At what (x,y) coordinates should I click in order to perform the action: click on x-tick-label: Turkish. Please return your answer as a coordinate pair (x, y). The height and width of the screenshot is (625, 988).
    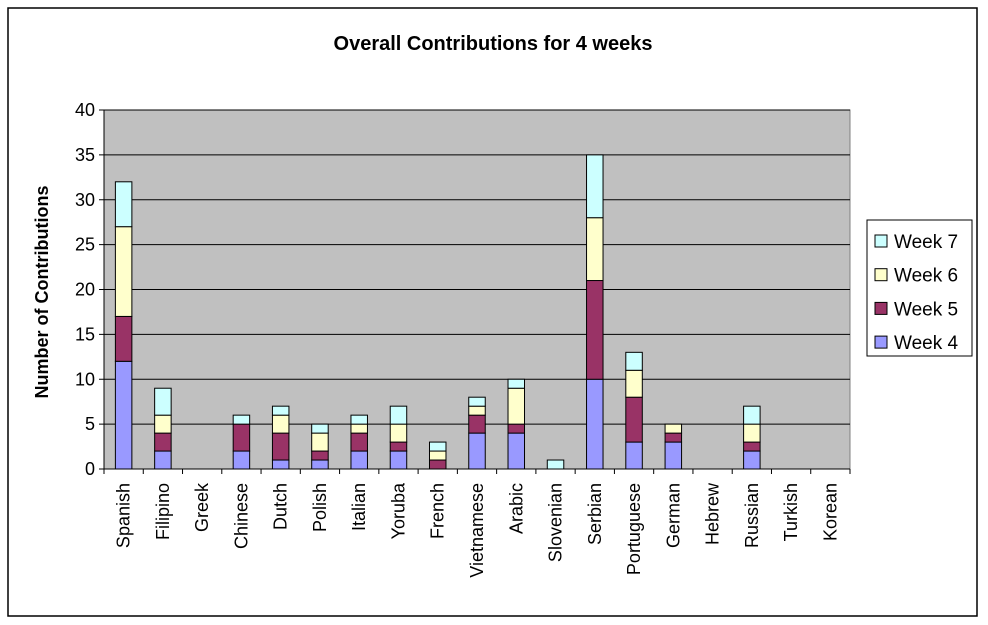
    Looking at the image, I should click on (791, 512).